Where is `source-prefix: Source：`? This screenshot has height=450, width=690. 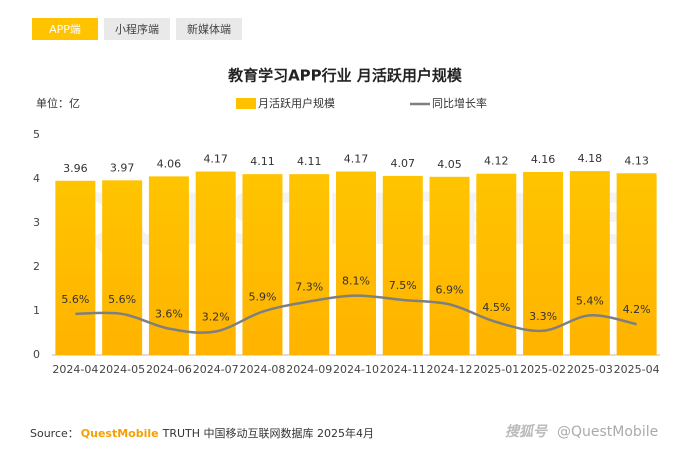 source-prefix: Source： is located at coordinates (54, 433).